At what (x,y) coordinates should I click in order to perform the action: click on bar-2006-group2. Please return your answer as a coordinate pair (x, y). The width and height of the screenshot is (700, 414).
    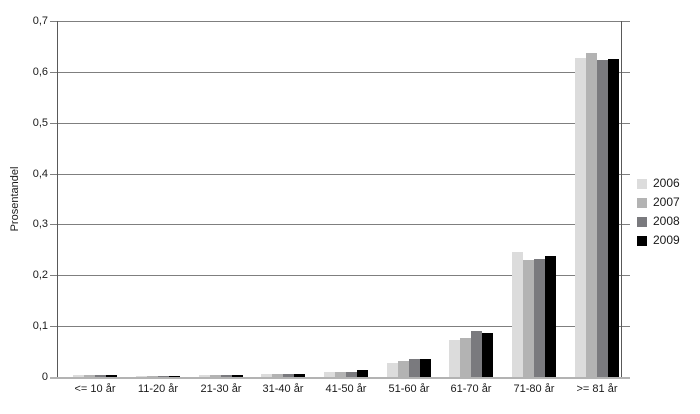
    Looking at the image, I should click on (141, 376).